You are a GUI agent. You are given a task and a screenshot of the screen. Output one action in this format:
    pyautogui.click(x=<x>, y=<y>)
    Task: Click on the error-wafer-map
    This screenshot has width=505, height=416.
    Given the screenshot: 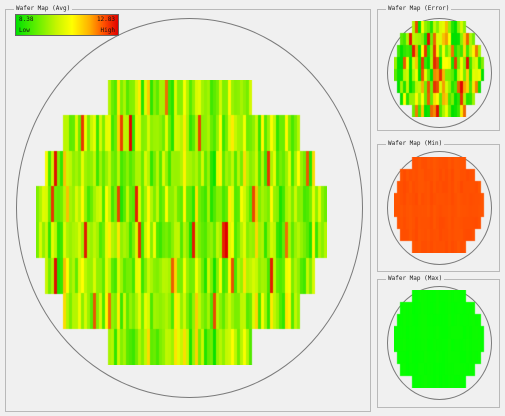 What is the action you would take?
    pyautogui.click(x=440, y=69)
    